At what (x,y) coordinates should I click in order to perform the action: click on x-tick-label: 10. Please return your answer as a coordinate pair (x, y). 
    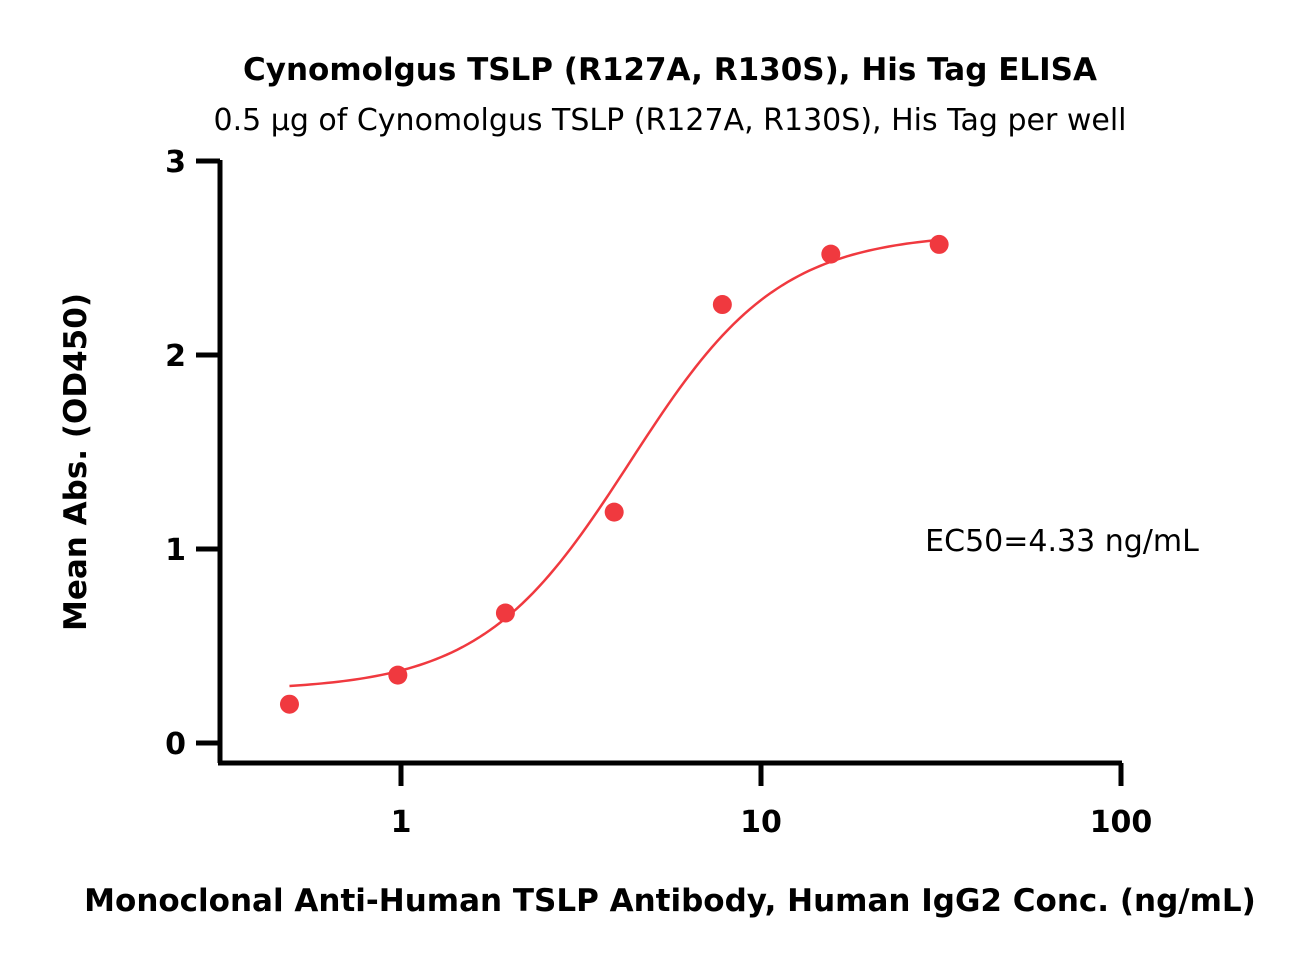
    Looking at the image, I should click on (761, 822).